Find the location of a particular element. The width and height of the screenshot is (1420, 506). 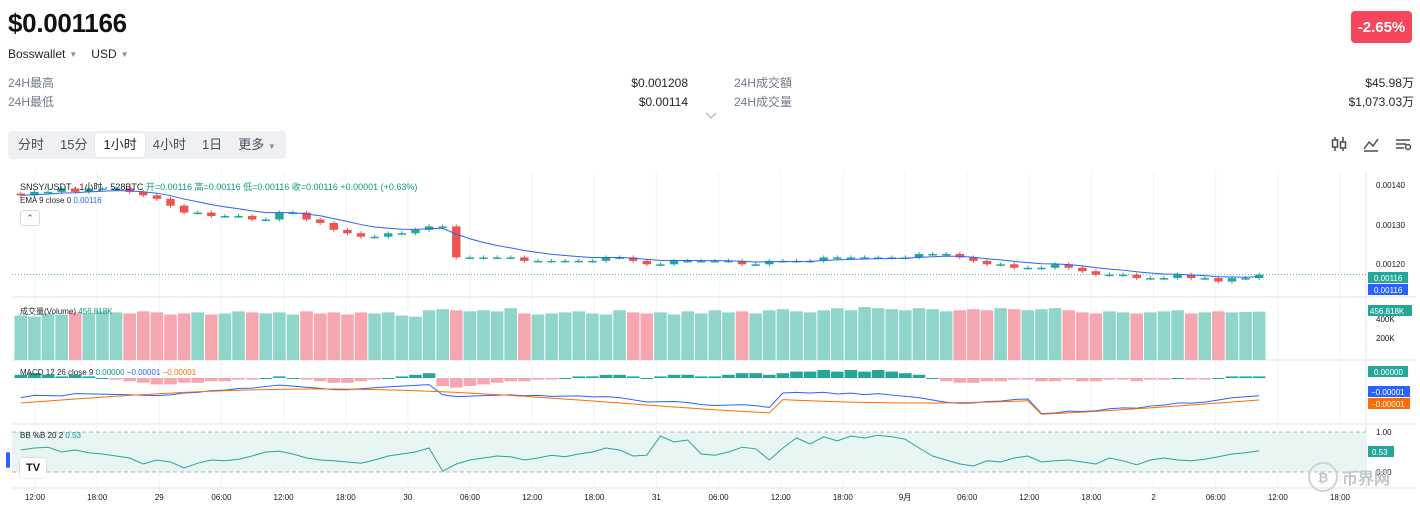

last-price-tag is located at coordinates (1388, 277).